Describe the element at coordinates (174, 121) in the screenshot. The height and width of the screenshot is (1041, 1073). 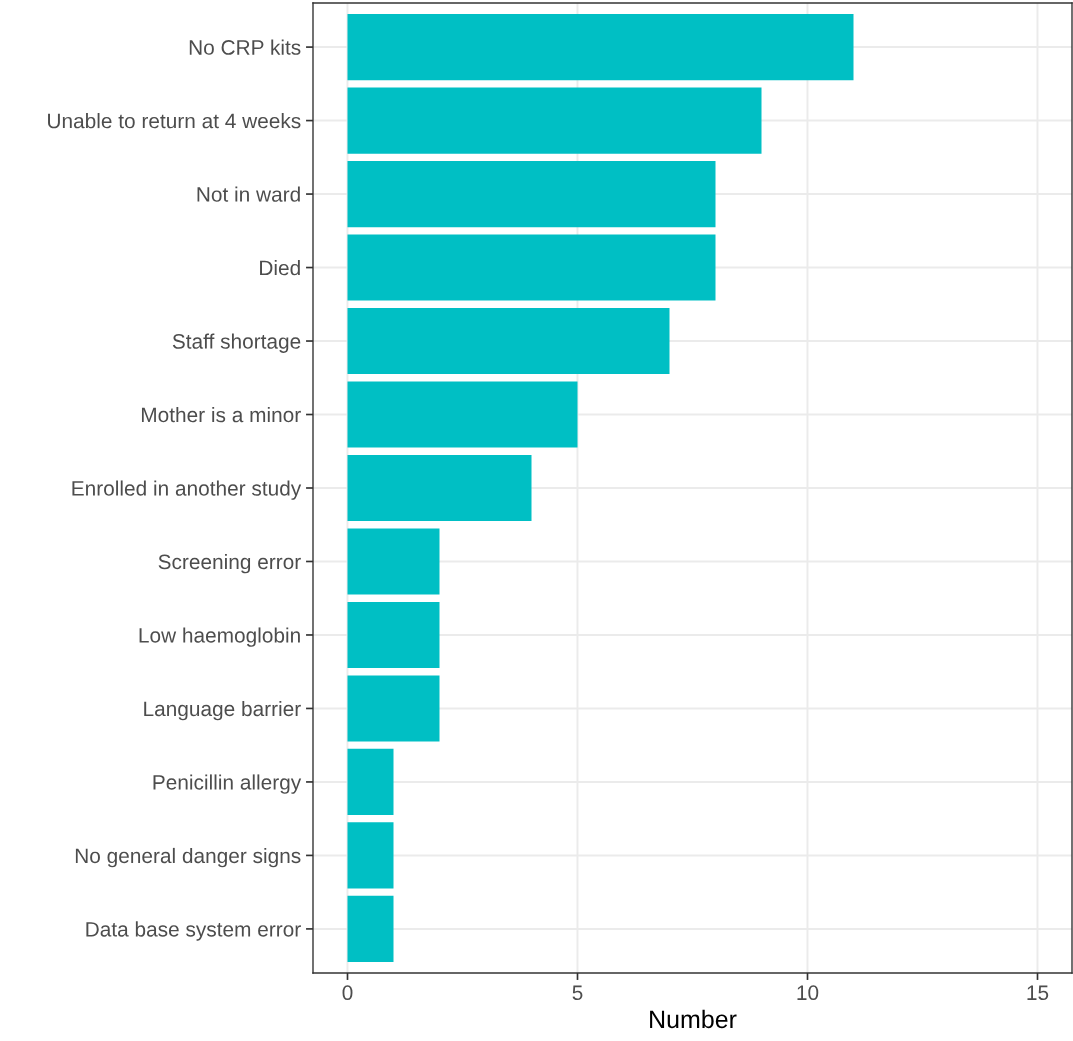
I see `y-tick-label: Unable to return at 4 weeks` at that location.